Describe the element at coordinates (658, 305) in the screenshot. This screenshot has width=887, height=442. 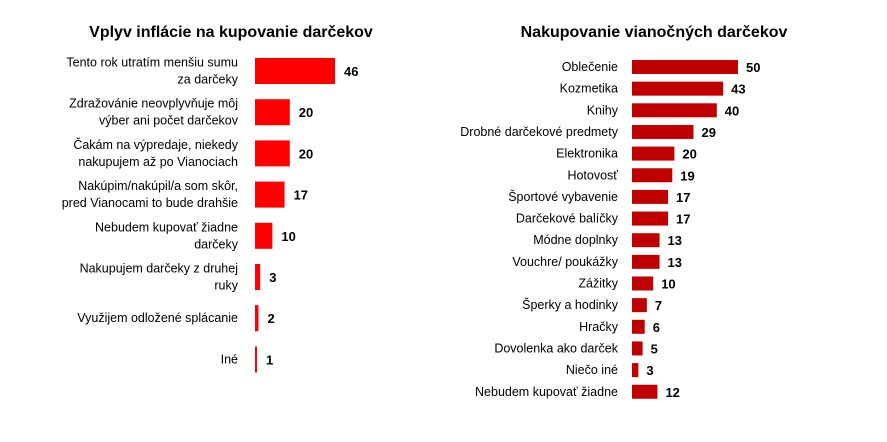
I see `right-value-label: 7` at that location.